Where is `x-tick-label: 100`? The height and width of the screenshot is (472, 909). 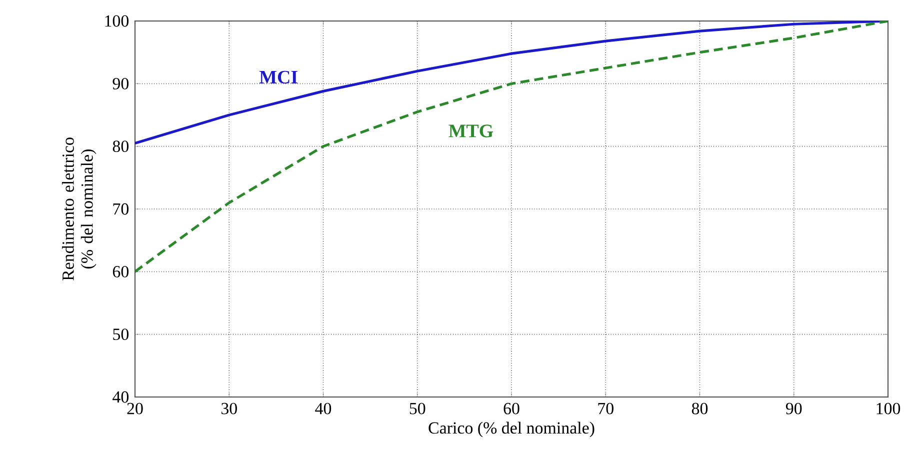
x-tick-label: 100 is located at coordinates (888, 408).